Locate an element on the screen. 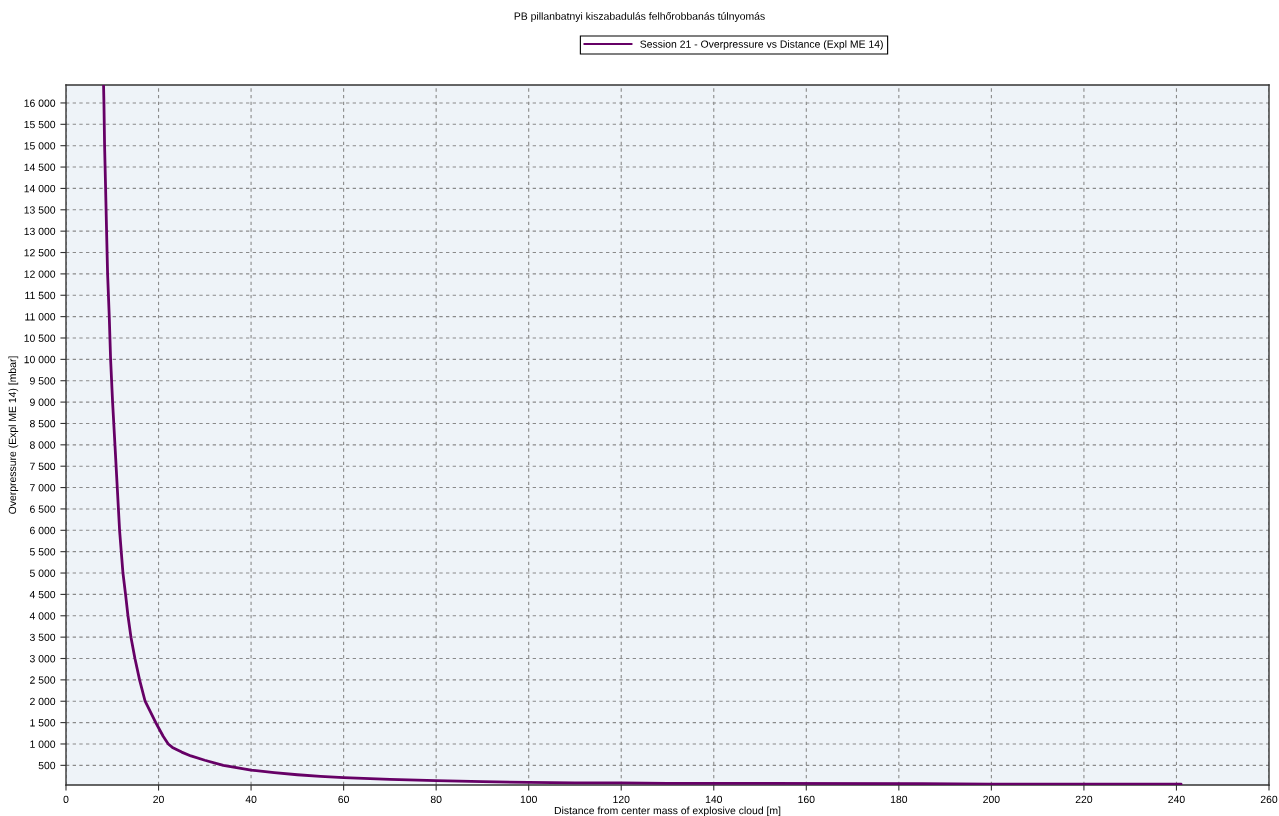 This screenshot has height=816, width=1279. x-tick-label: 200 is located at coordinates (991, 799).